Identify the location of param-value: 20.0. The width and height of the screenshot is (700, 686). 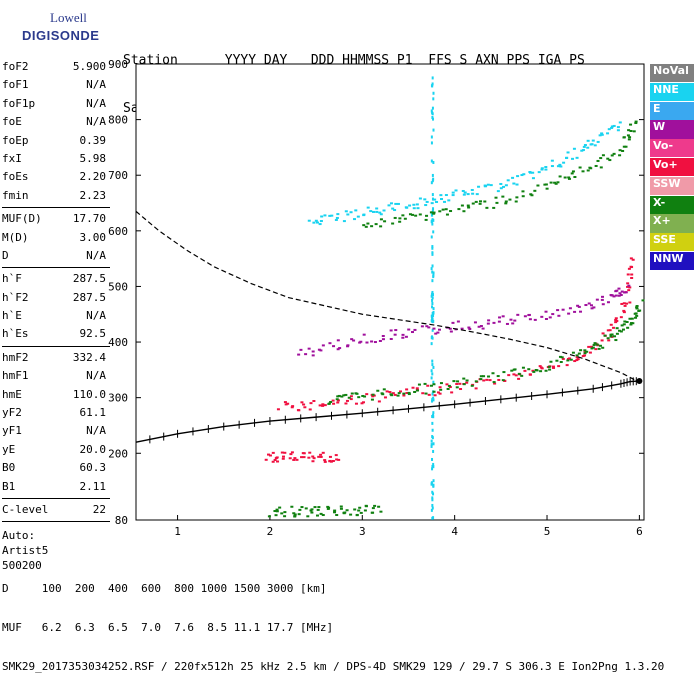
(93, 449).